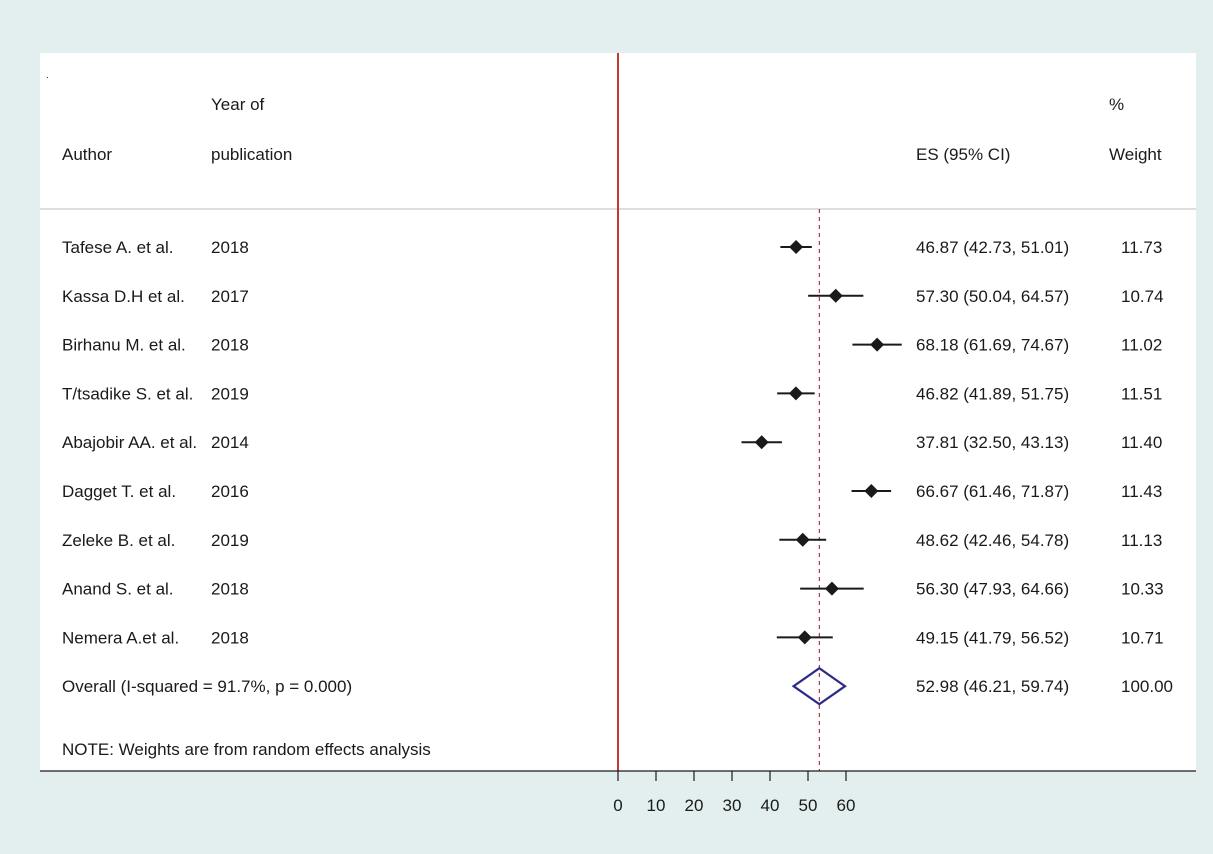  Describe the element at coordinates (992, 393) in the screenshot. I see `study-es-ci: 46.82 (41.89, 51.75)` at that location.